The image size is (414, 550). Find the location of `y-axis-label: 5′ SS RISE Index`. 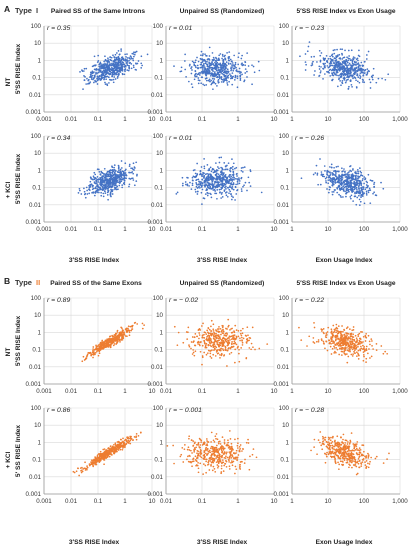

y-axis-label: 5′ SS RISE Index is located at coordinates (18, 451).